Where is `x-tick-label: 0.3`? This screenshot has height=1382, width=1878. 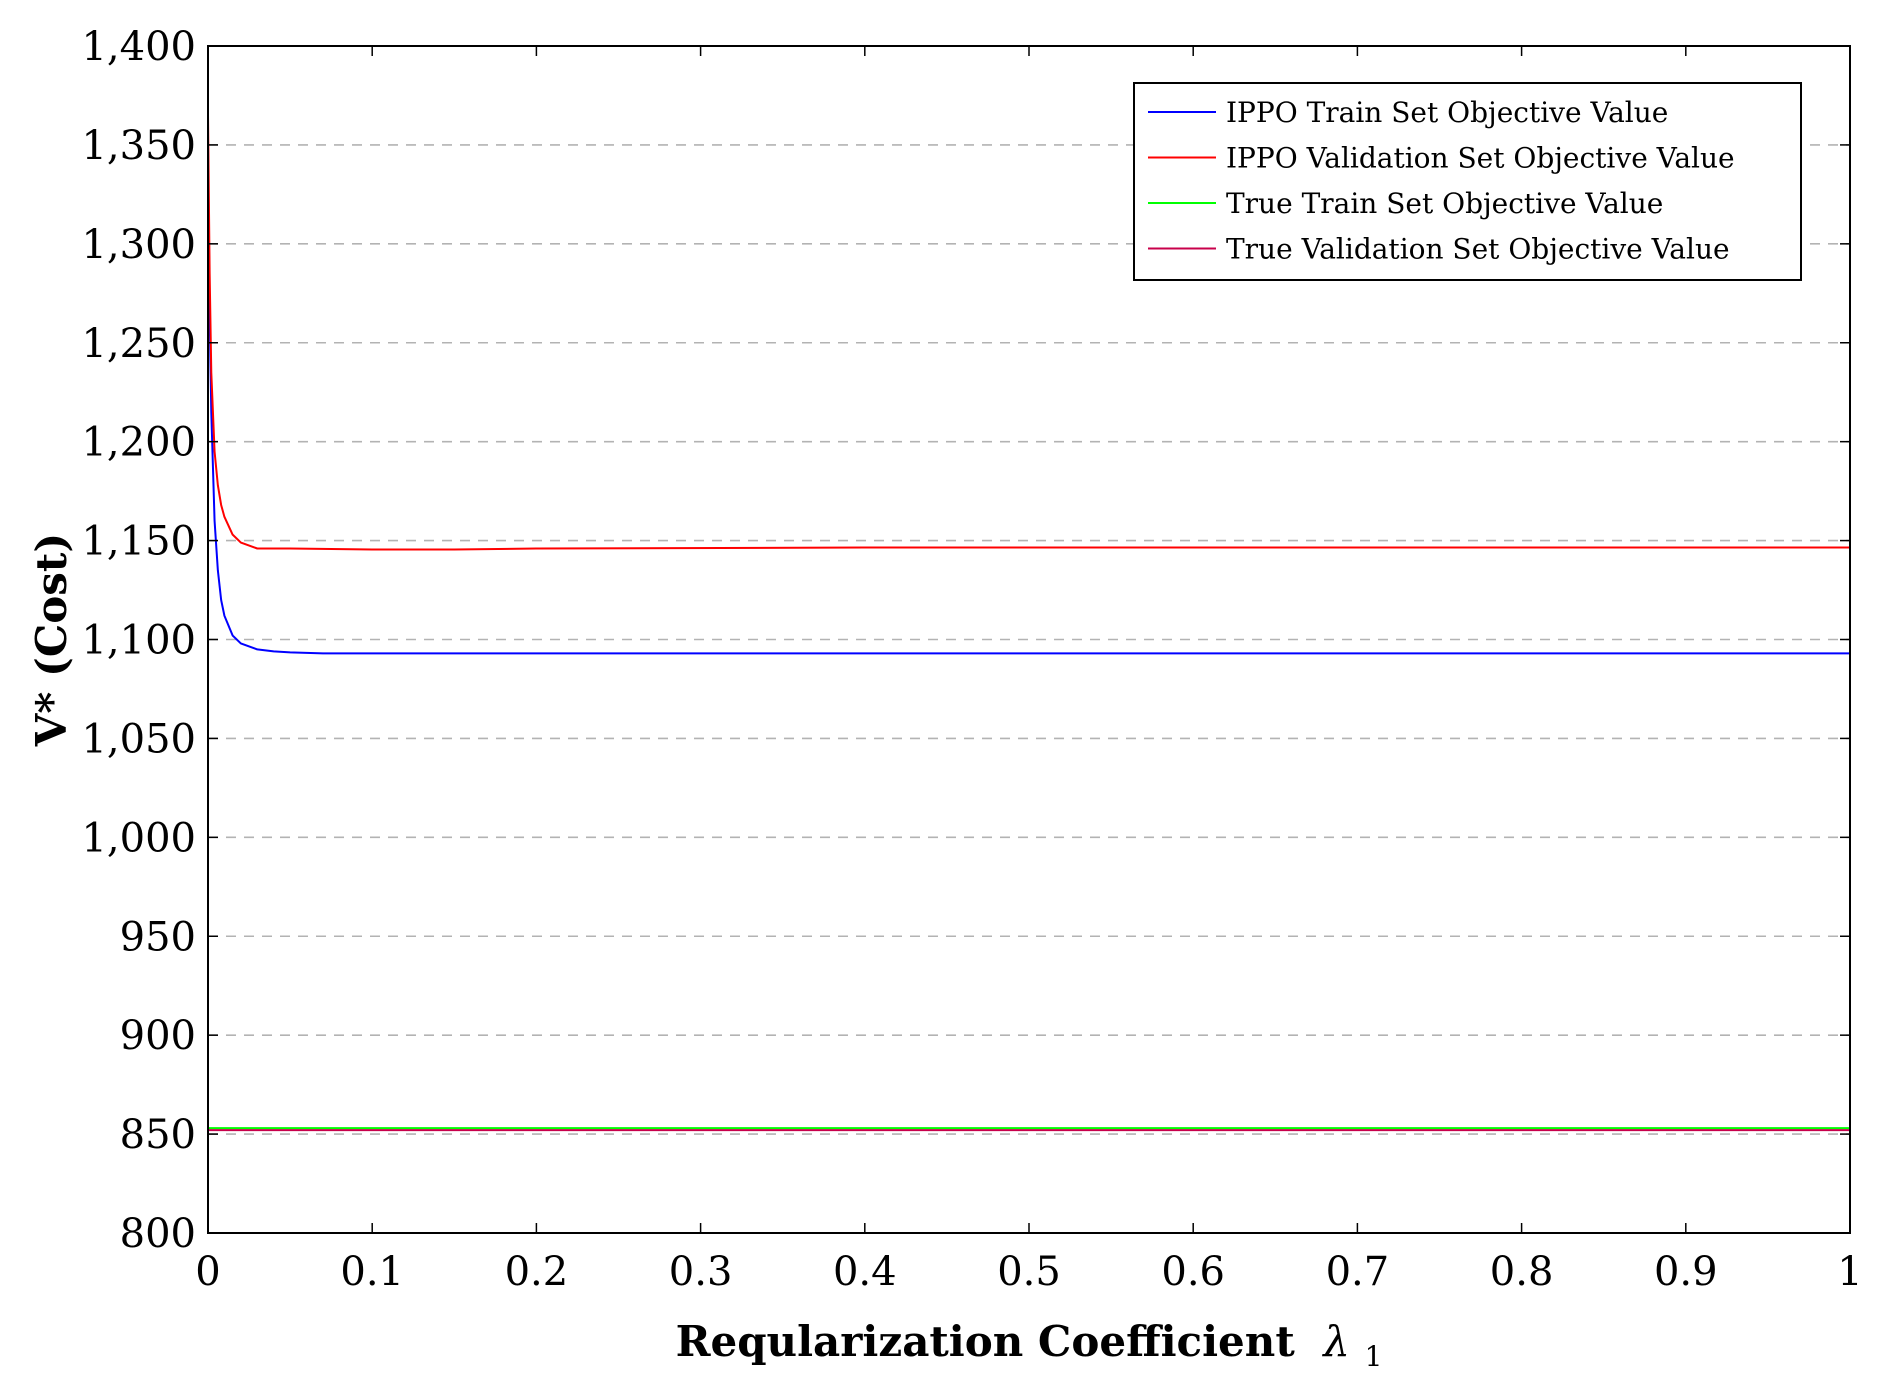 x-tick-label: 0.3 is located at coordinates (701, 1272).